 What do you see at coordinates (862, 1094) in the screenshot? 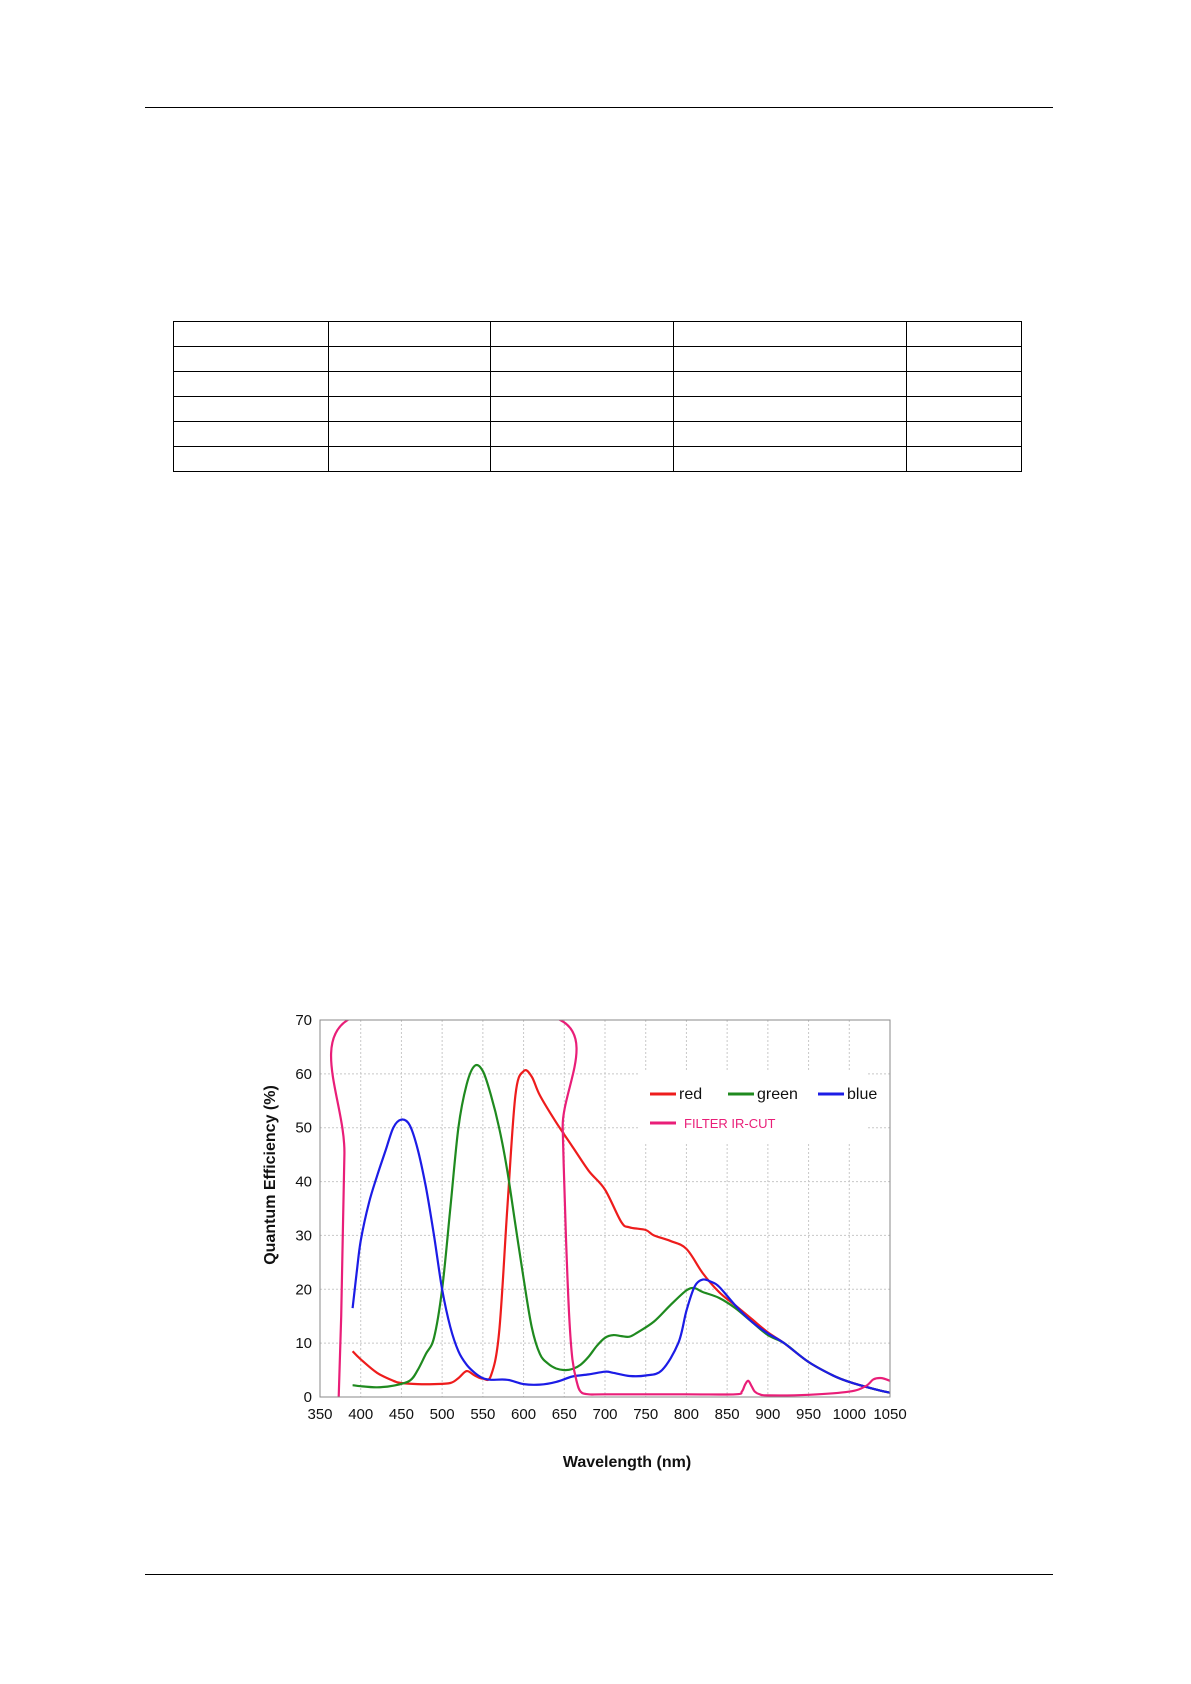
I see `legend-label-blue: blue` at bounding box center [862, 1094].